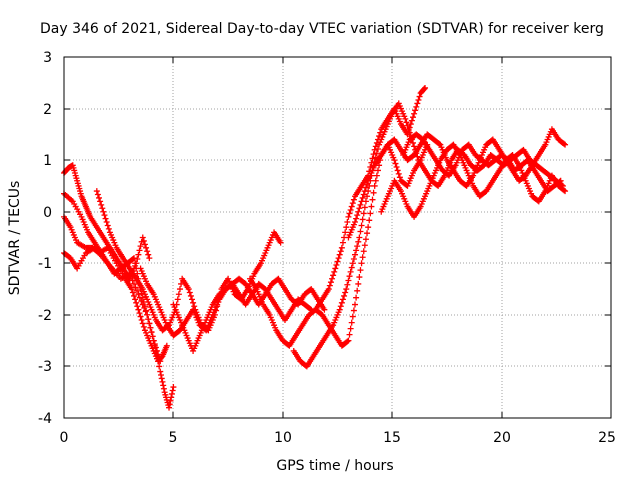 Image resolution: width=640 pixels, height=480 pixels. I want to click on x-tick-label: 0, so click(64, 438).